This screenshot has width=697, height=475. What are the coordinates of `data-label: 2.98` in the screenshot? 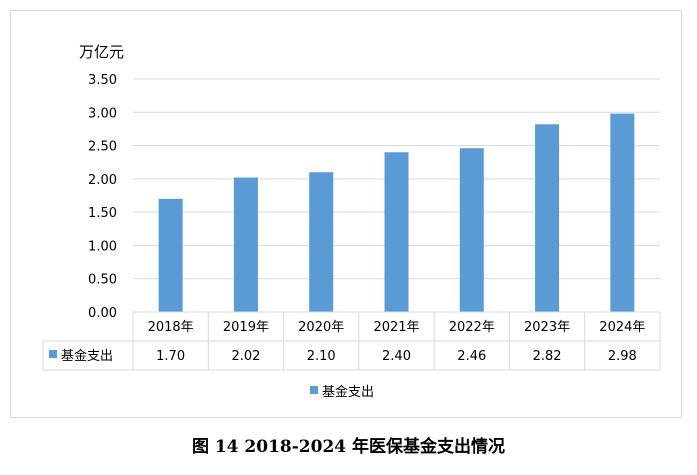 It's located at (622, 356).